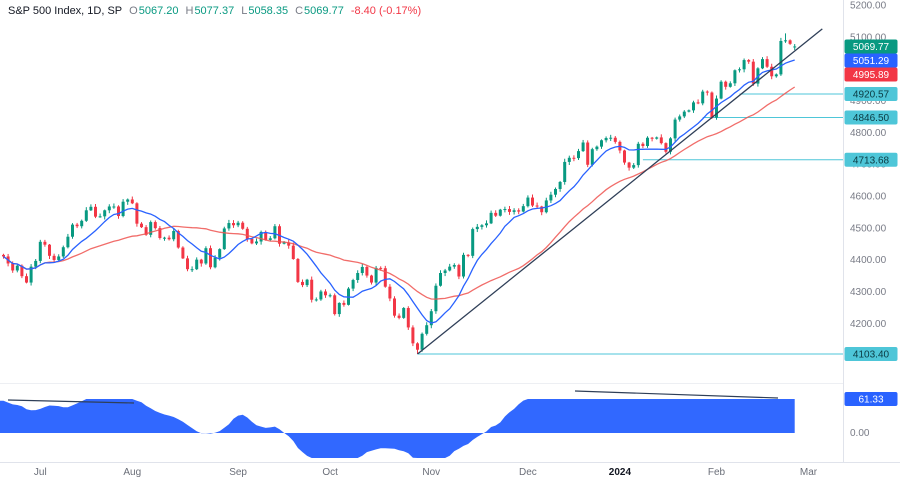 Image resolution: width=900 pixels, height=481 pixels. What do you see at coordinates (868, 101) in the screenshot?
I see `price-tick-label: 4900.00` at bounding box center [868, 101].